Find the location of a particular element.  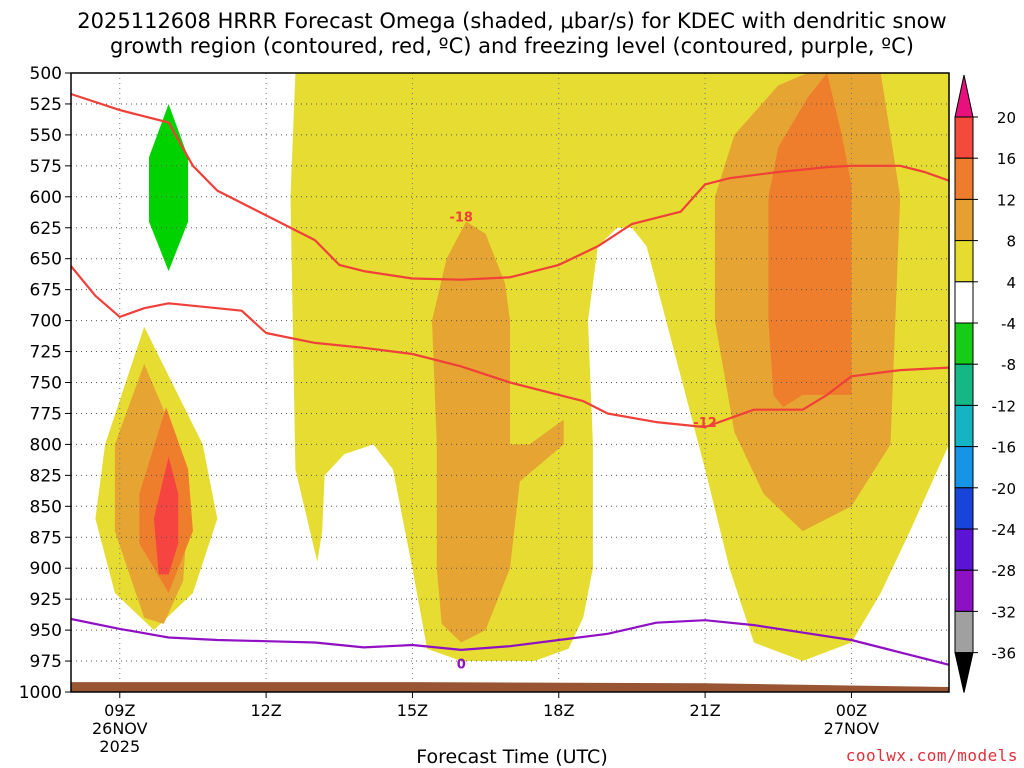

colorbar-label-5: -4 is located at coordinates (1008, 324).